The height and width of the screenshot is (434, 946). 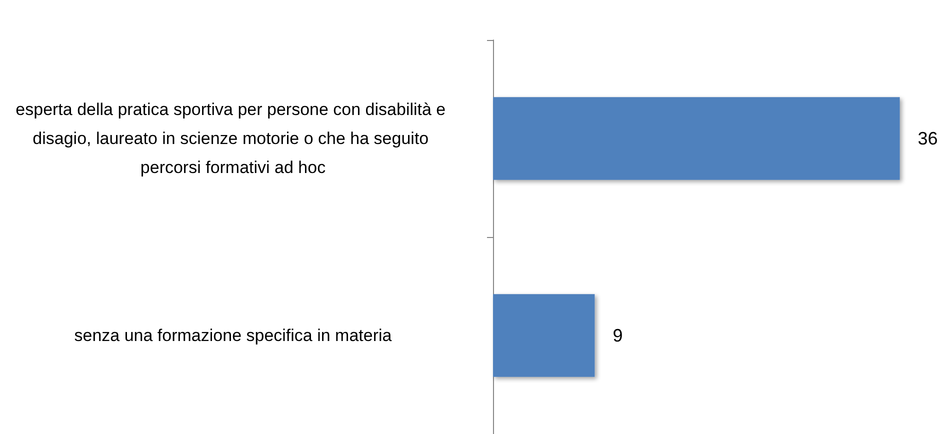 What do you see at coordinates (233, 138) in the screenshot?
I see `y-tick-label: esperta della pratica sportiva per persone con disabilità e disagio, laureato in scienze motorie o che ha seguito percorsi formativi ad hoc` at bounding box center [233, 138].